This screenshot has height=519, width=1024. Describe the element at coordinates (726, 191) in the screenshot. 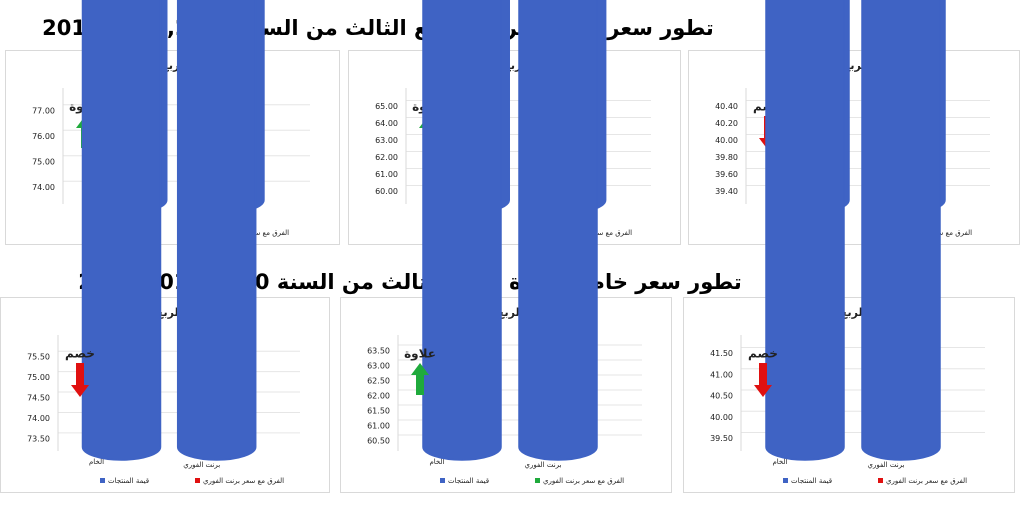

I see `y-tick-label: 39.40` at that location.